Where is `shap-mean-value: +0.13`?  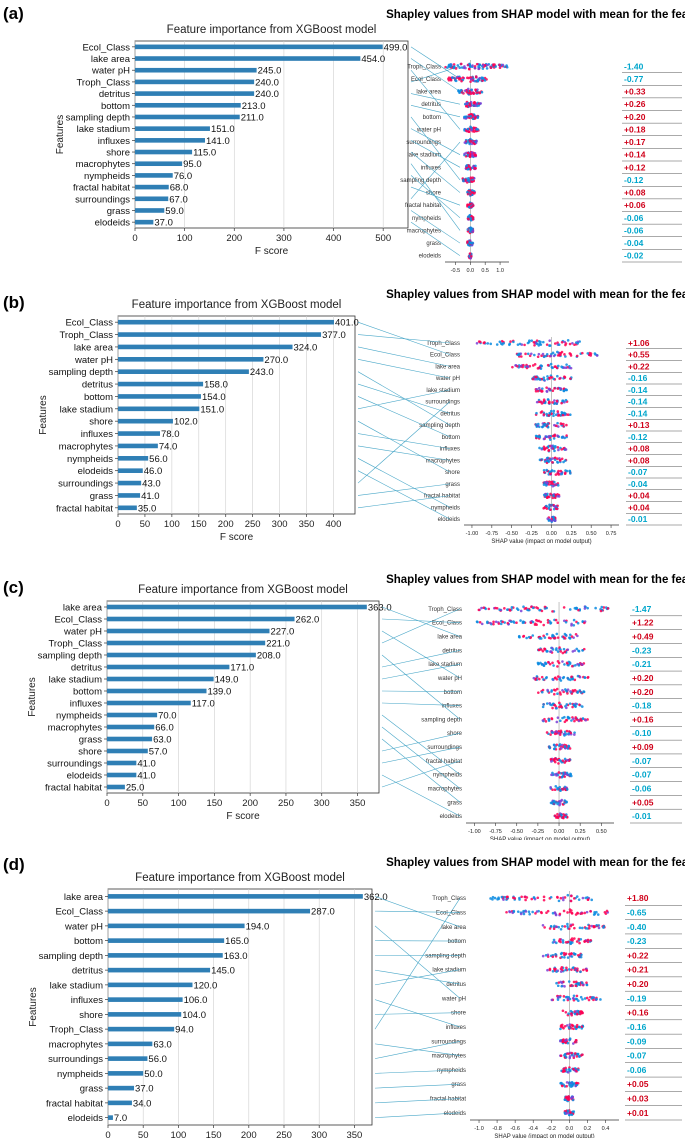 shap-mean-value: +0.13 is located at coordinates (639, 425).